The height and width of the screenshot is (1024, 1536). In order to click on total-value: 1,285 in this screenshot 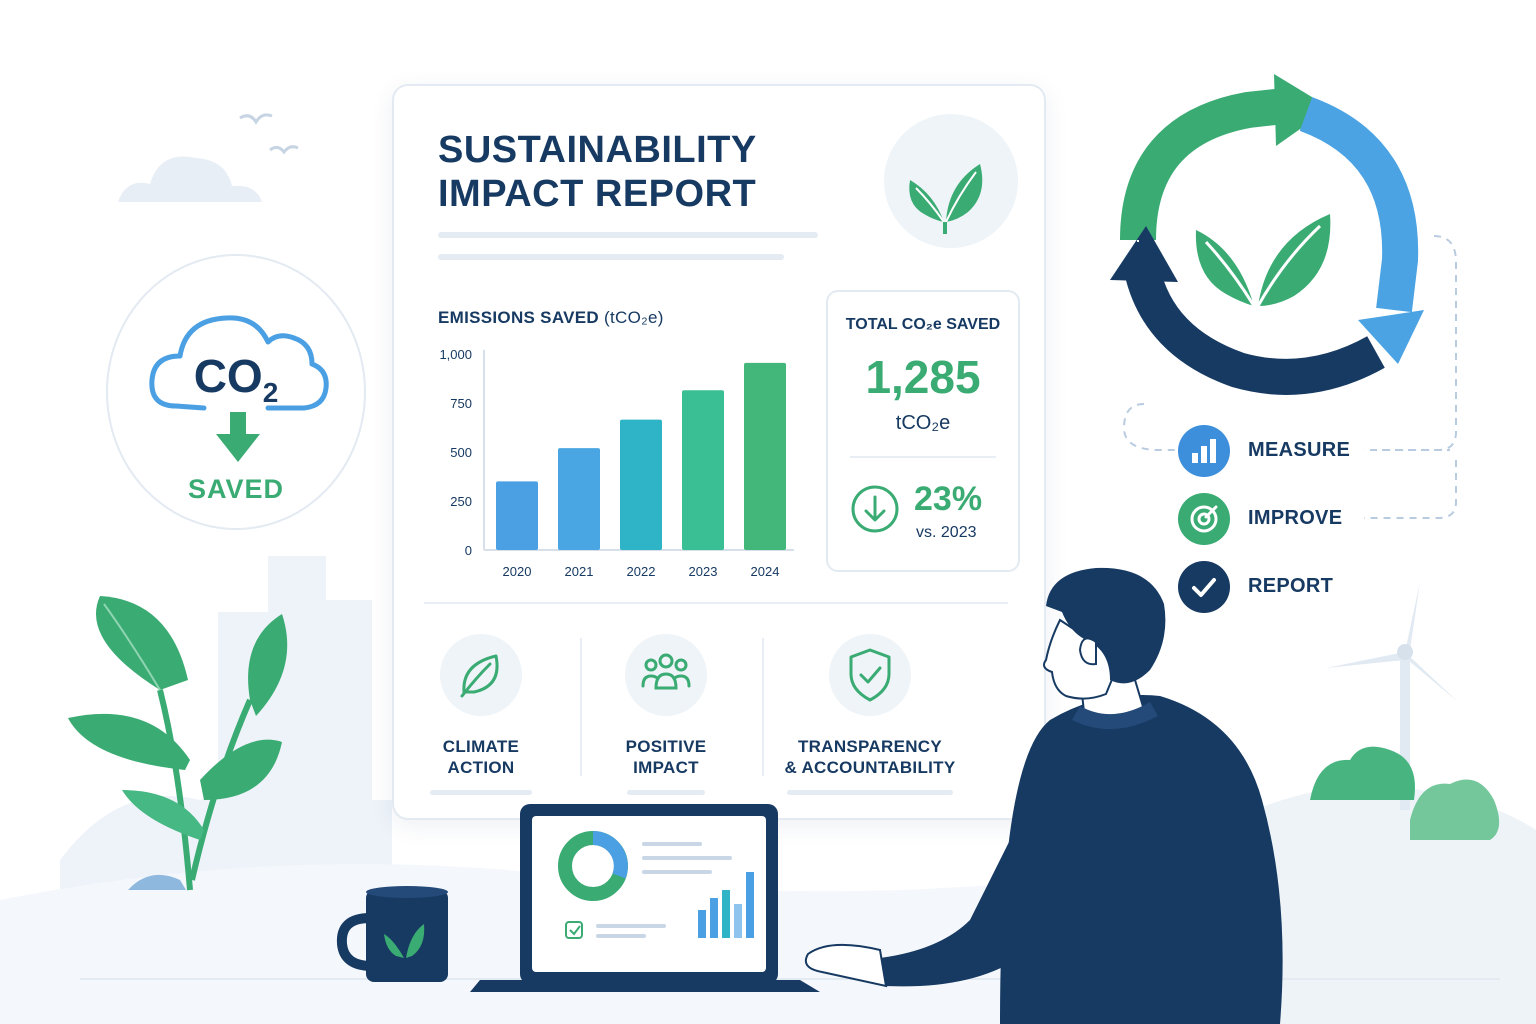, I will do `click(923, 377)`.